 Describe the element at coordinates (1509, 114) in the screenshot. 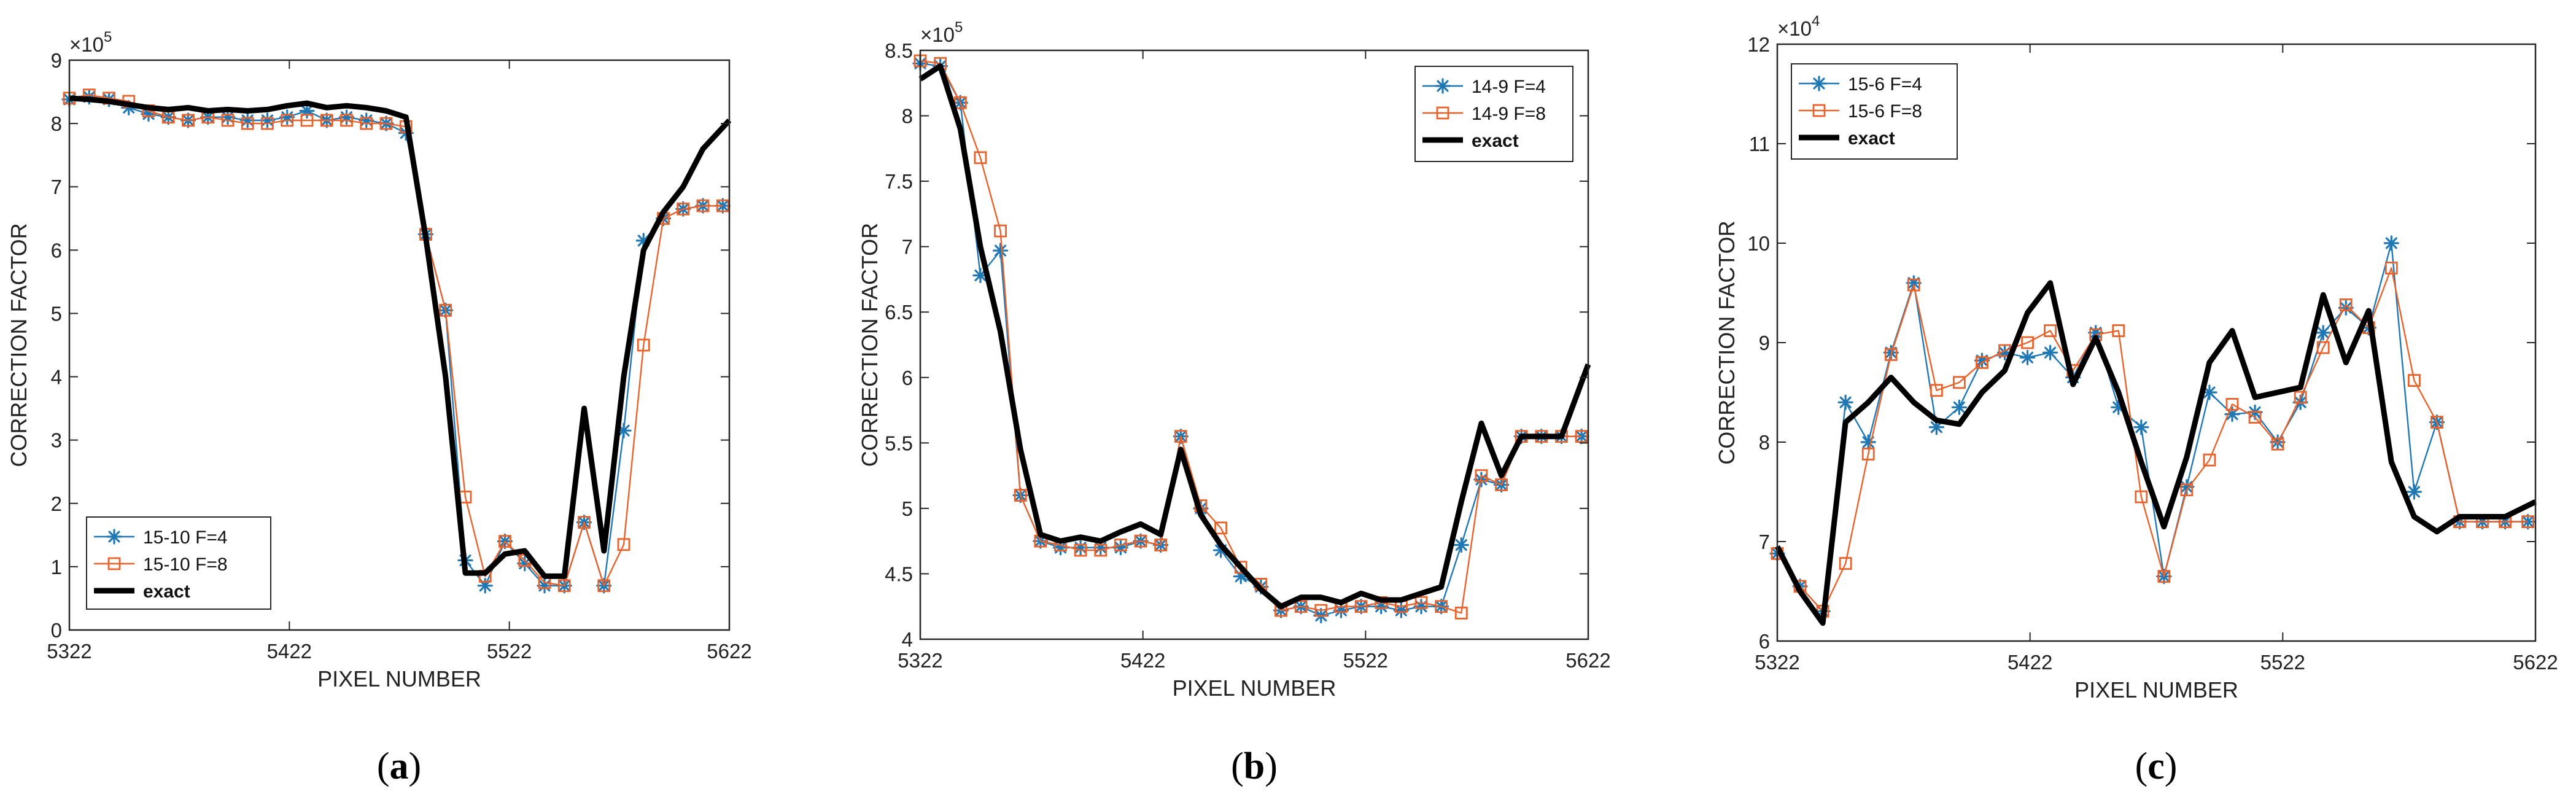

I see `legend-entry-label: 14-9 F=8` at that location.